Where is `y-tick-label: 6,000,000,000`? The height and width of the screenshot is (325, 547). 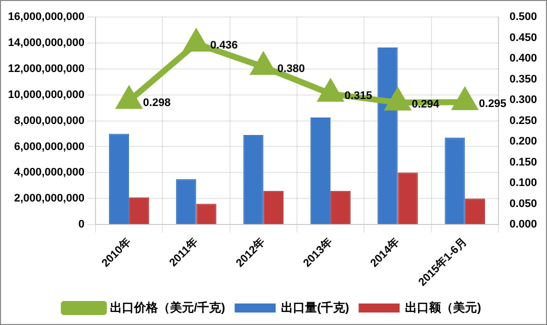
y-tick-label: 6,000,000,000 is located at coordinates (49, 146).